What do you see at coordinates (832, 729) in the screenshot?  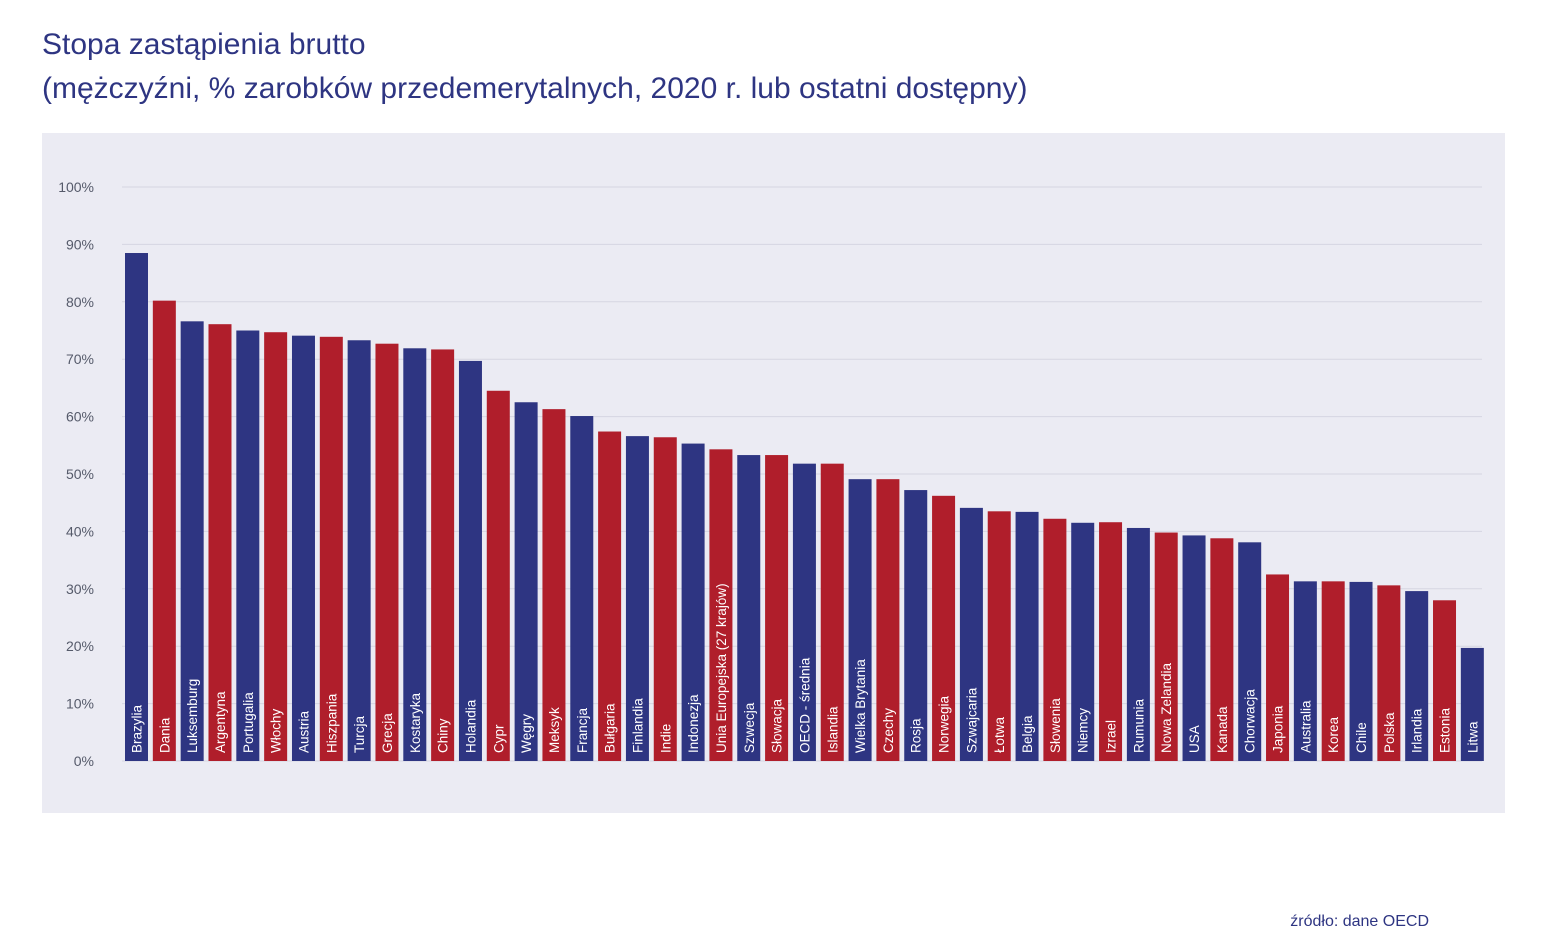 I see `bar-category-label: Islandia` at bounding box center [832, 729].